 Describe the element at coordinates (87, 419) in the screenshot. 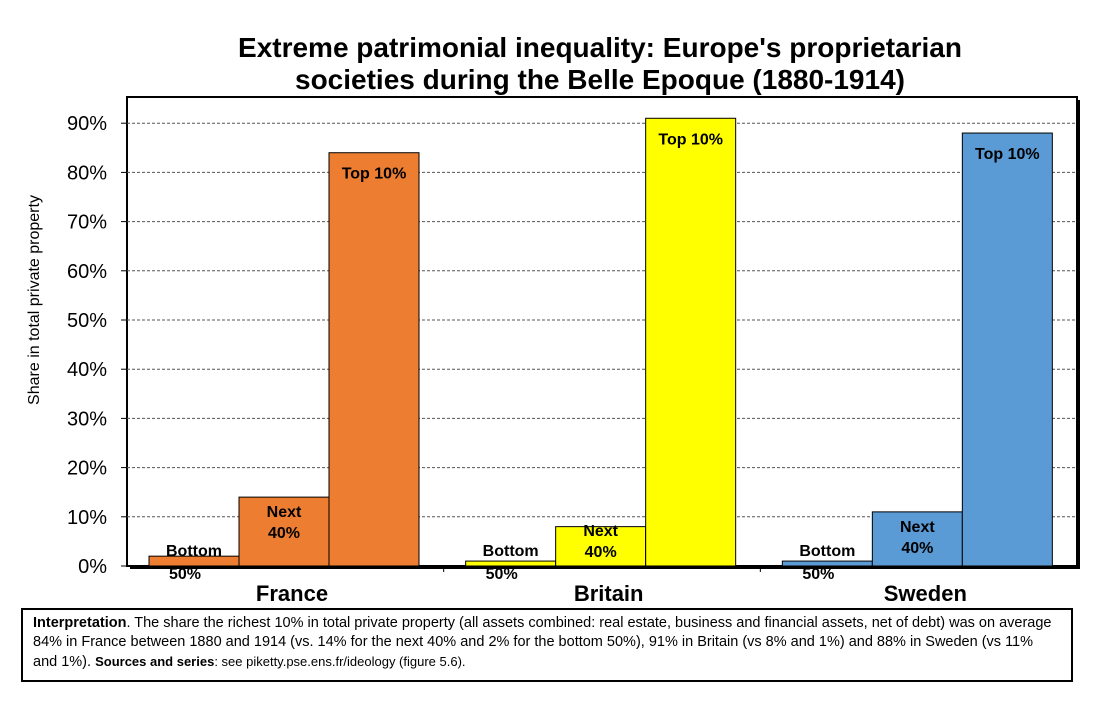

I see `y-tick-label: 30%` at that location.